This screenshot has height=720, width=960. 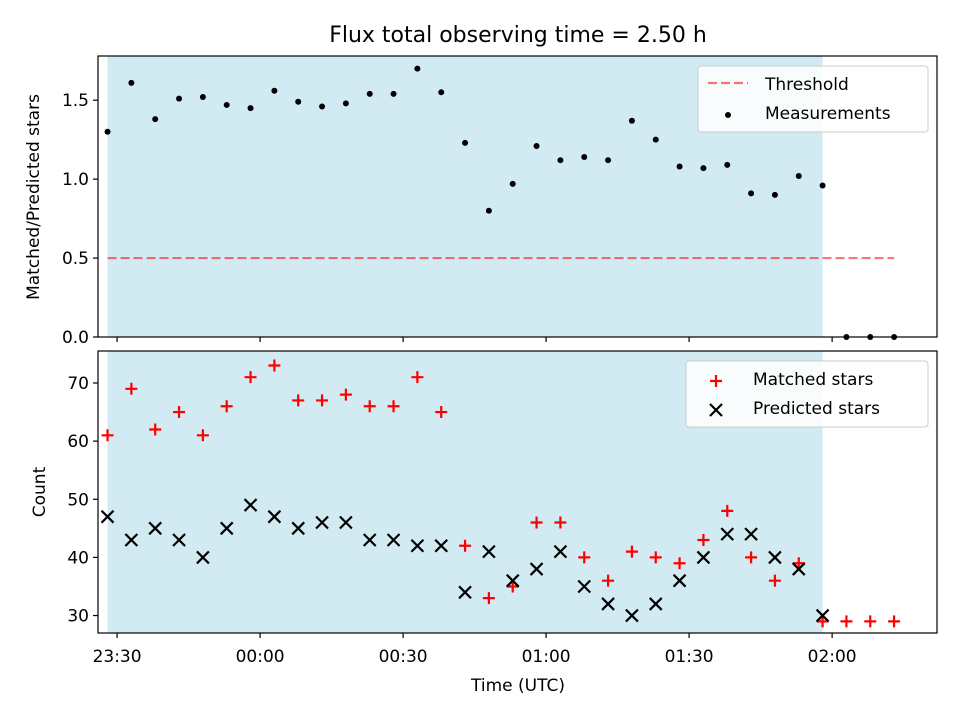 I want to click on bottom-y-tick-label: 70, so click(x=78, y=384).